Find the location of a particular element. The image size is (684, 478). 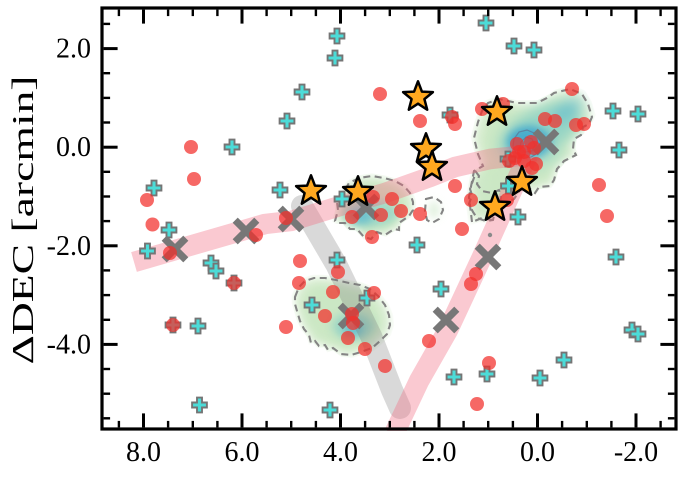

svg-text: -4.0 is located at coordinates (69, 344).